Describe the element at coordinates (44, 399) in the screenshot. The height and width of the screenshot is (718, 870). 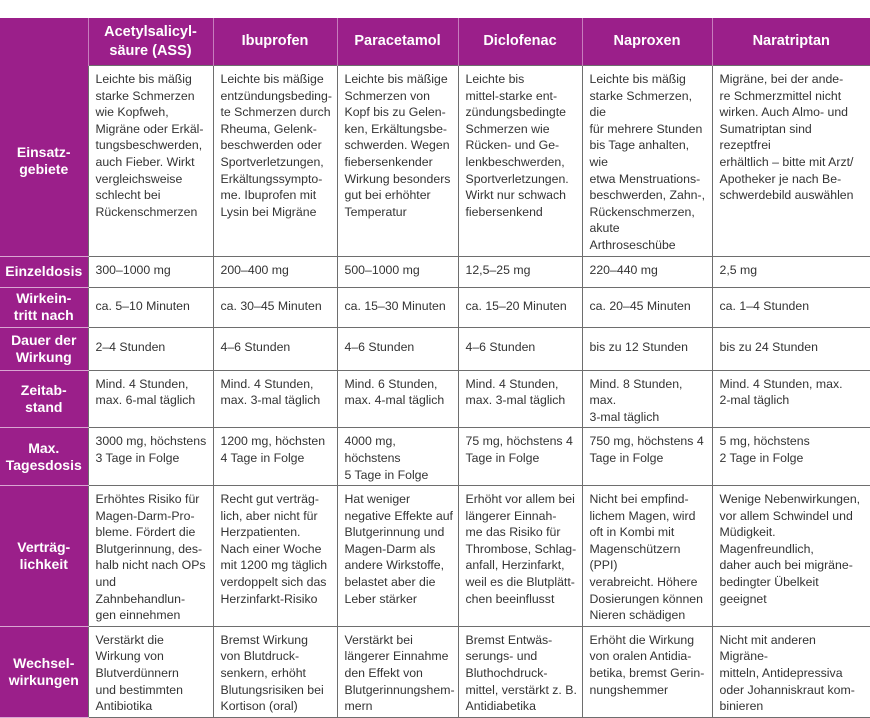
I see `row-label: Zeitab- stand` at that location.